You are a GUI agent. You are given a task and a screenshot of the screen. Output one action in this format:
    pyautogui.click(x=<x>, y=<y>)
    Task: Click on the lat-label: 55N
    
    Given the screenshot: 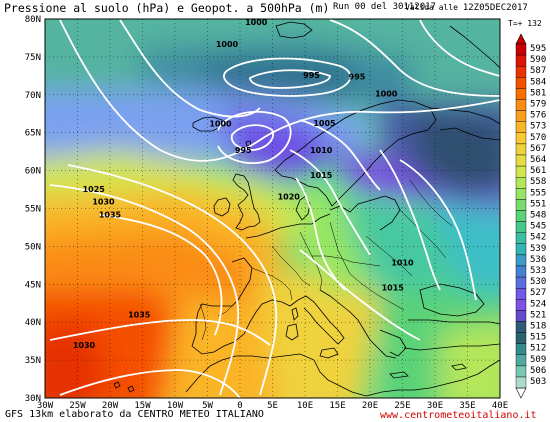 What is the action you would take?
    pyautogui.click(x=33, y=210)
    